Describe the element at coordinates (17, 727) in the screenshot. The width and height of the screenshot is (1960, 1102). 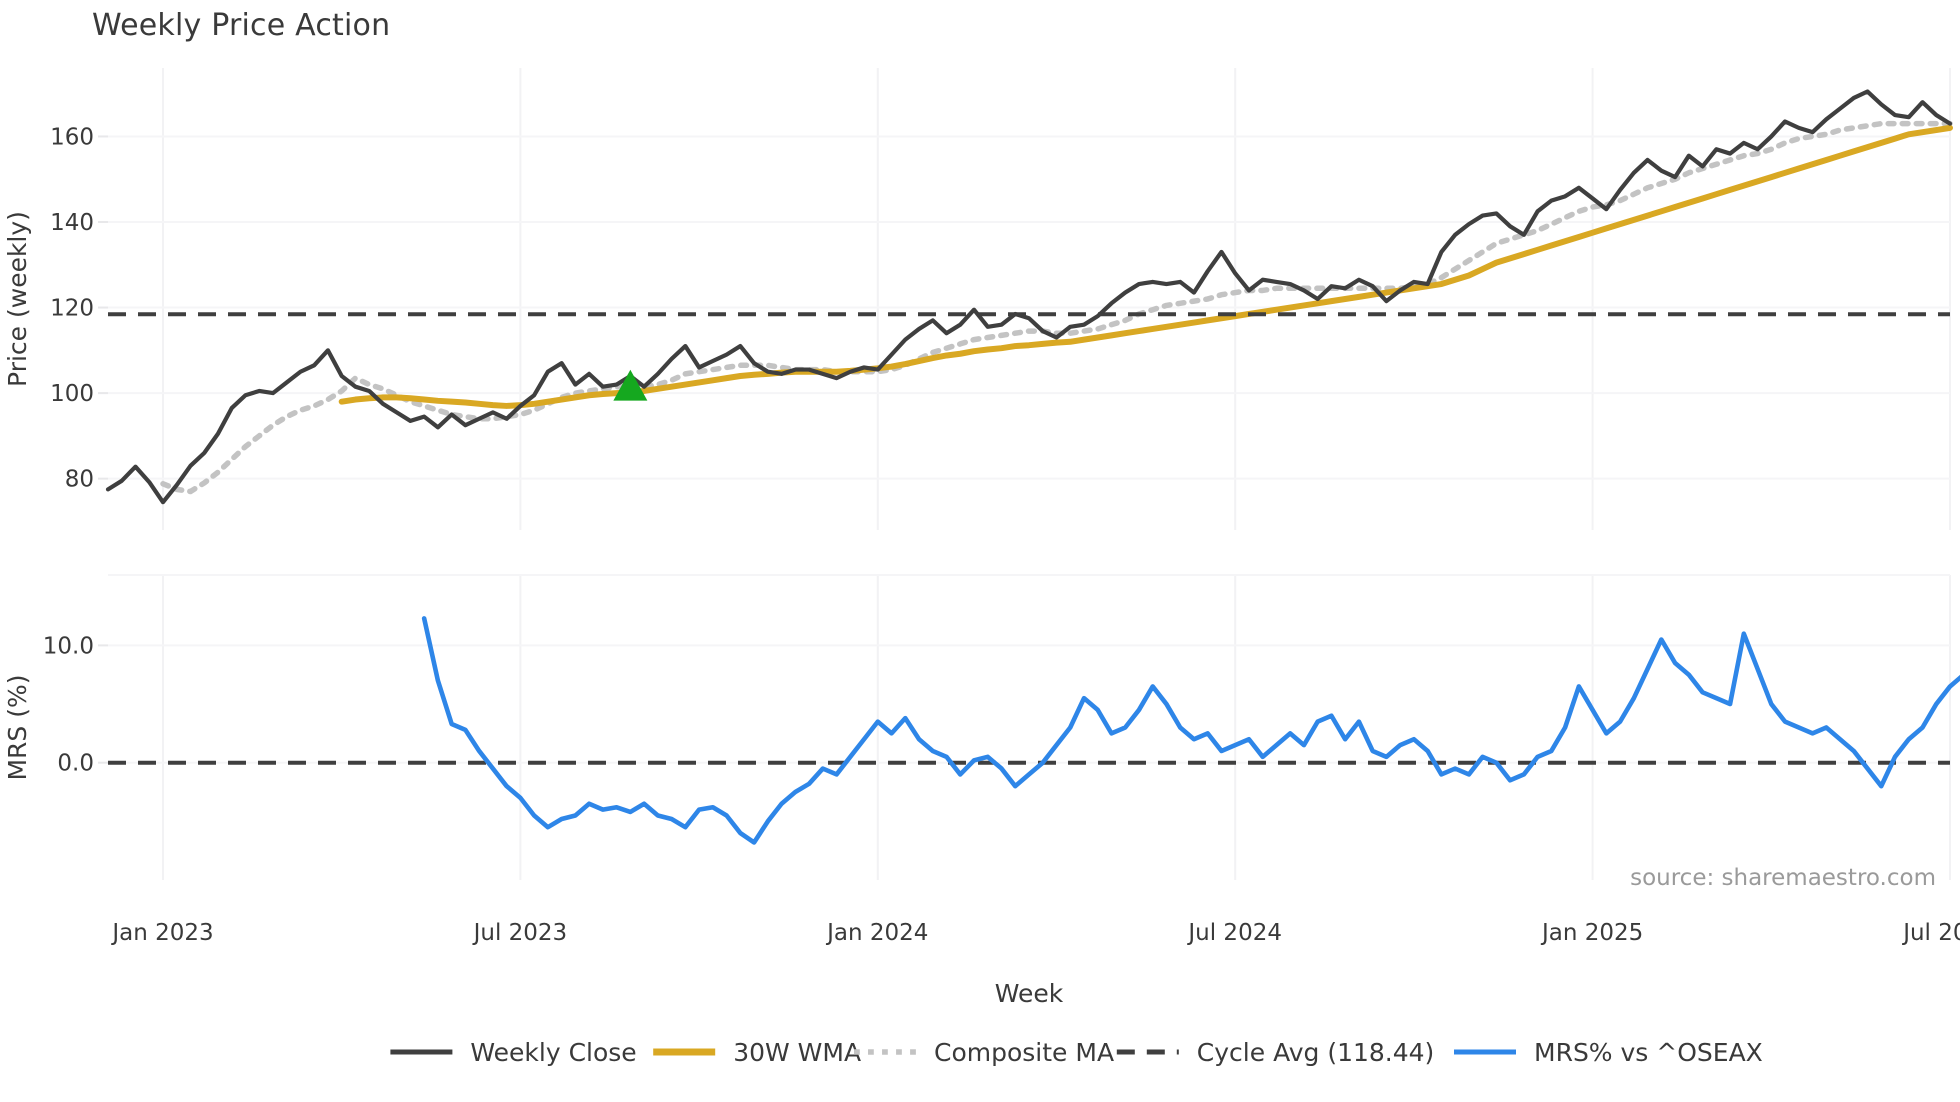
I see `mrs-y-axis-label: MRS (%)` at that location.